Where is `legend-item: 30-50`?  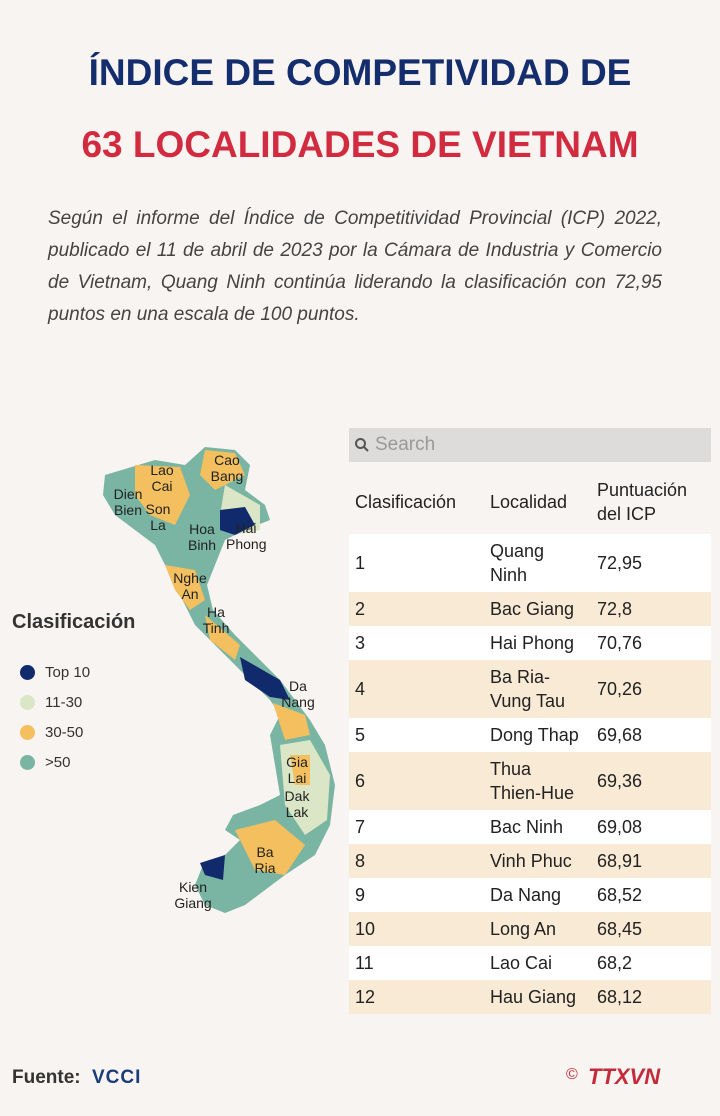 legend-item: 30-50 is located at coordinates (51, 732).